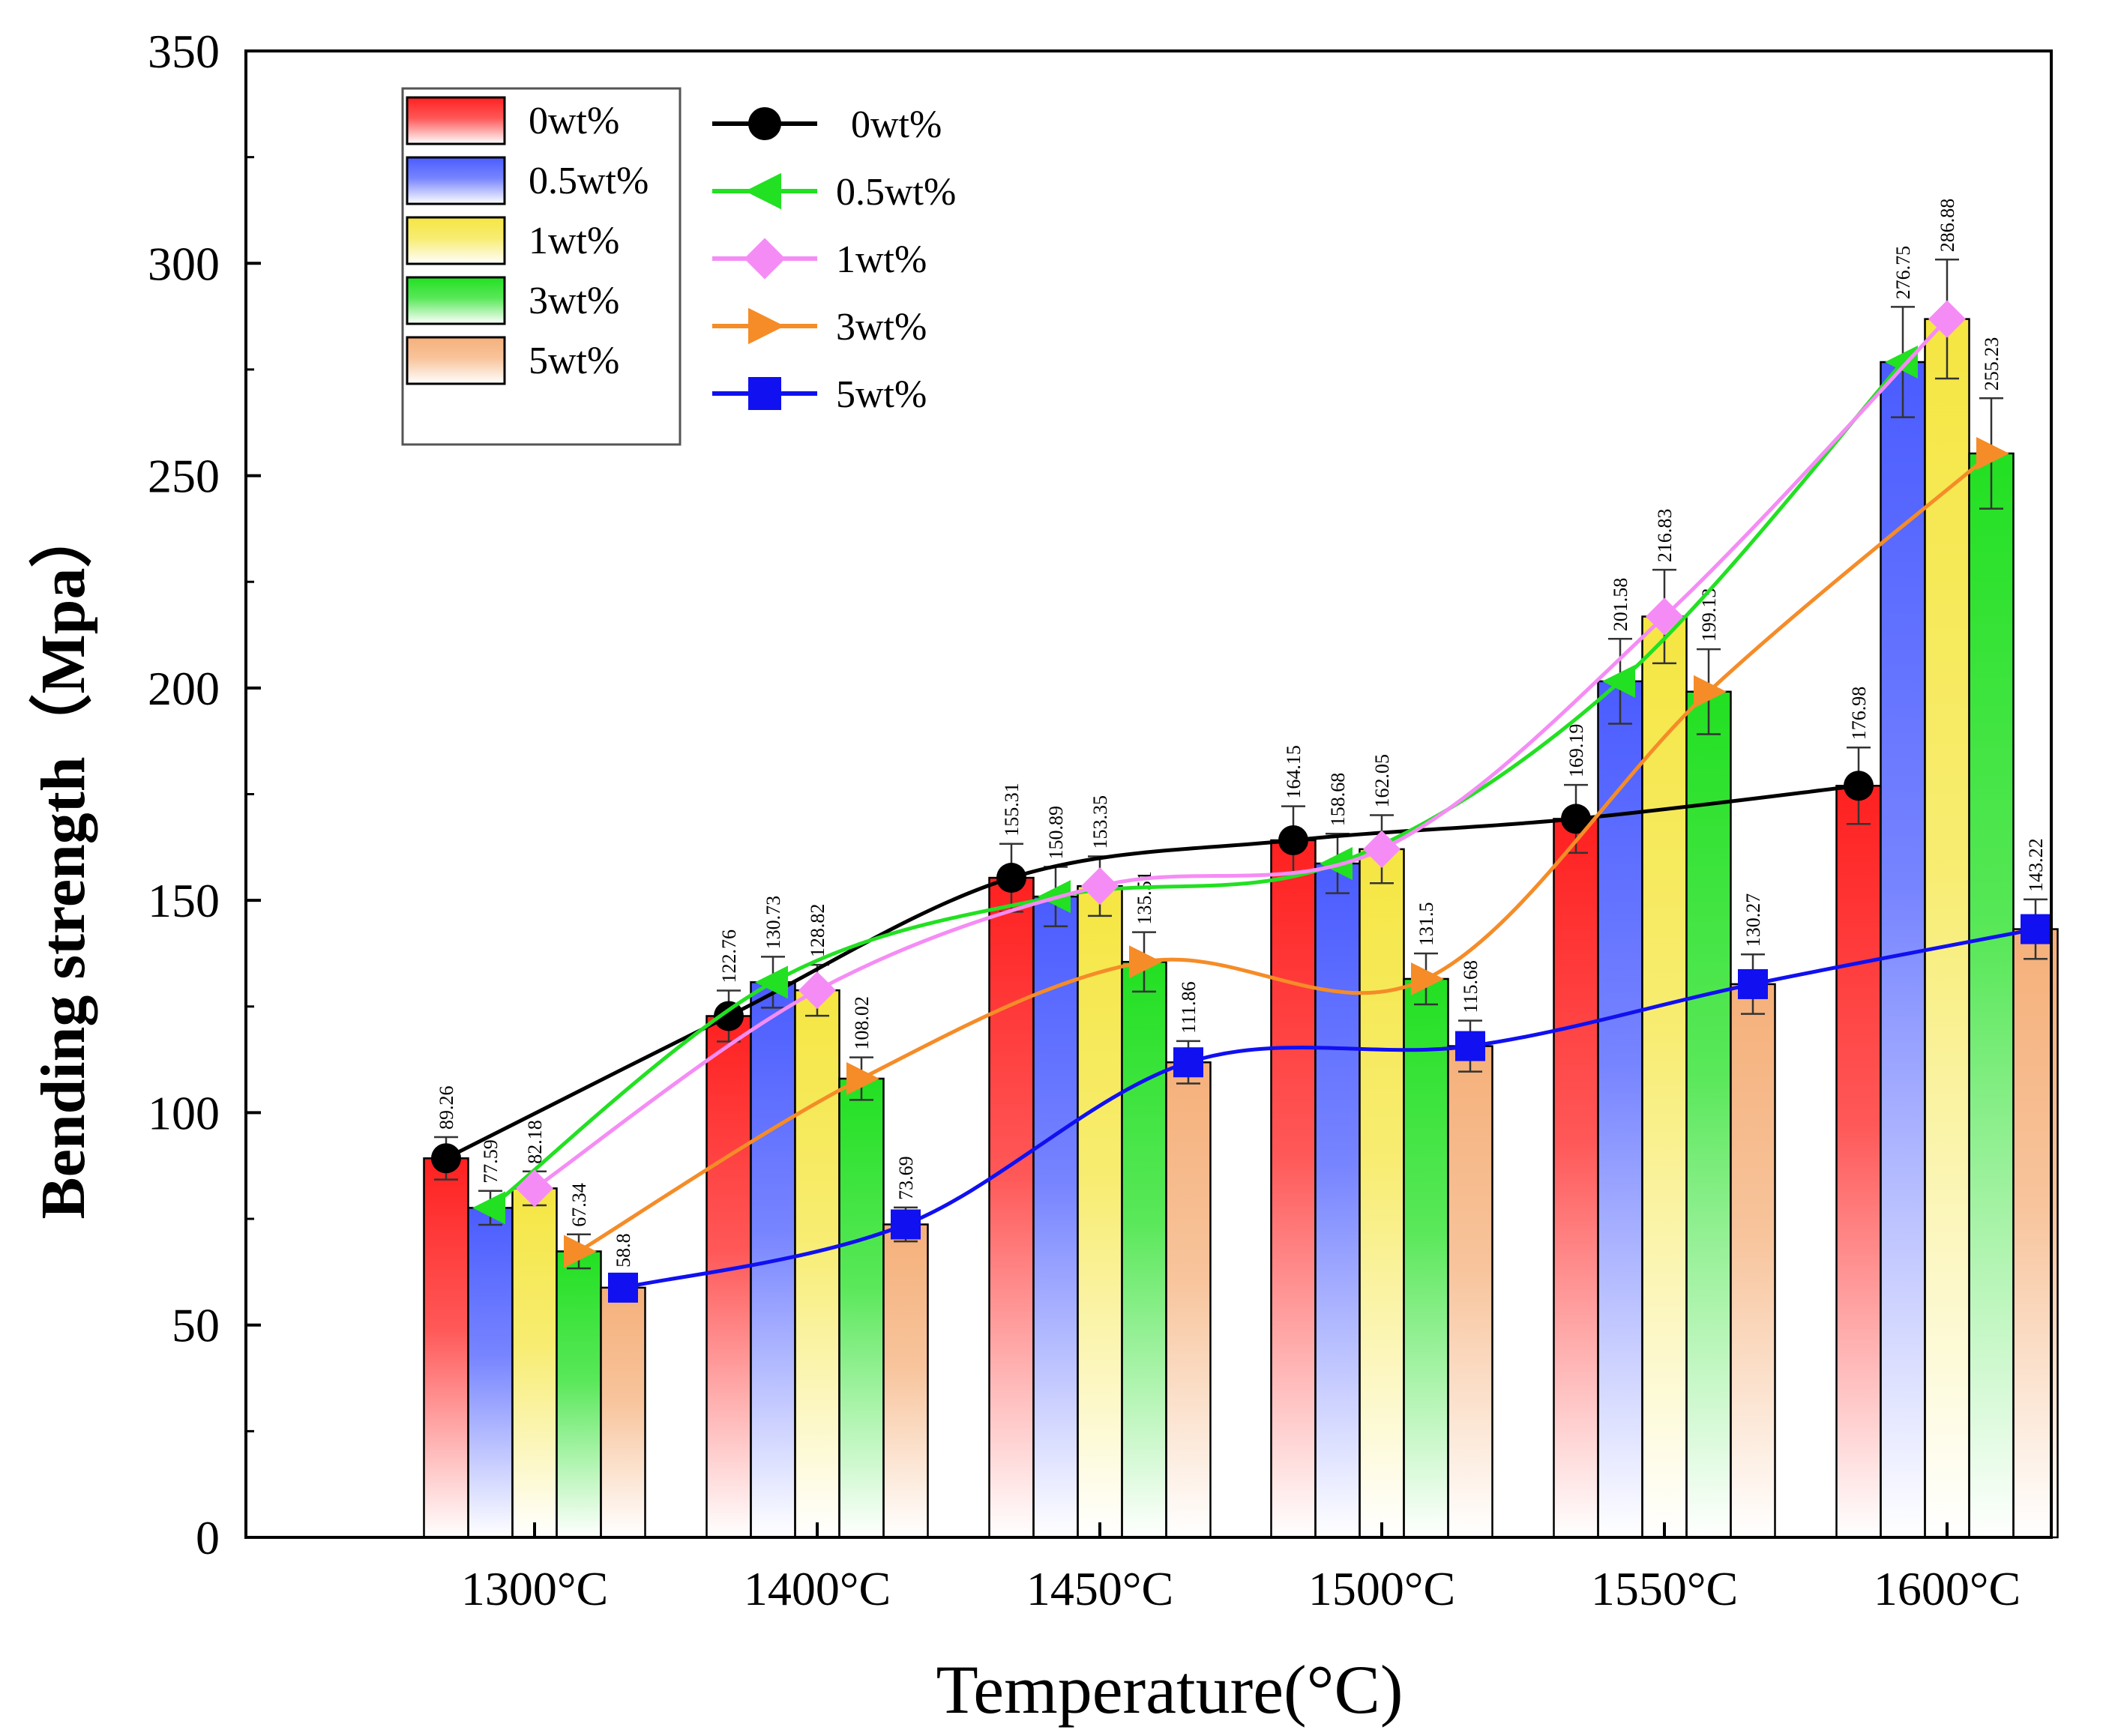 The height and width of the screenshot is (1736, 2112). What do you see at coordinates (184, 263) in the screenshot?
I see `y-tick-label: 300` at bounding box center [184, 263].